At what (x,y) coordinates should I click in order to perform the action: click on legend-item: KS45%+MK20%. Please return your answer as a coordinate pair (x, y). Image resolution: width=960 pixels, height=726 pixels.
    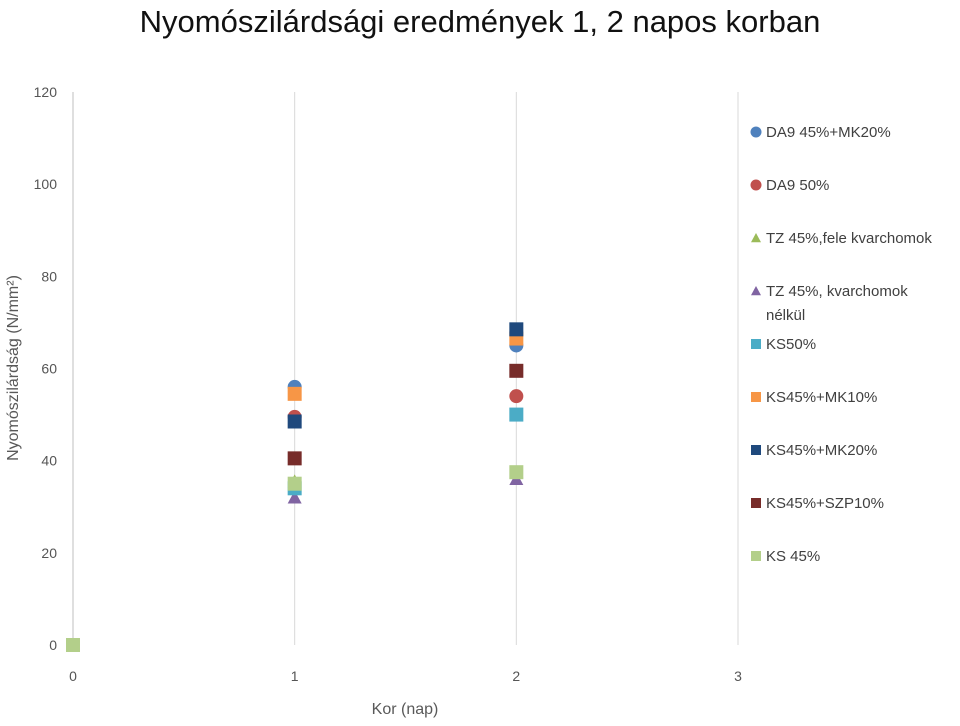
    Looking at the image, I should click on (814, 450).